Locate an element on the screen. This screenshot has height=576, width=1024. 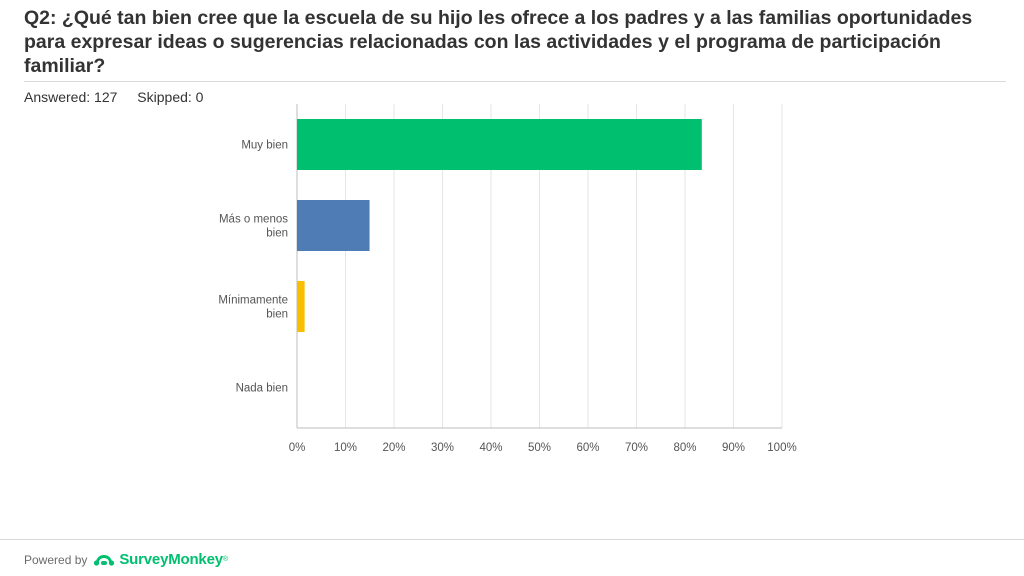
surveymonkey-logo: SurveyMonkey ® is located at coordinates (160, 559).